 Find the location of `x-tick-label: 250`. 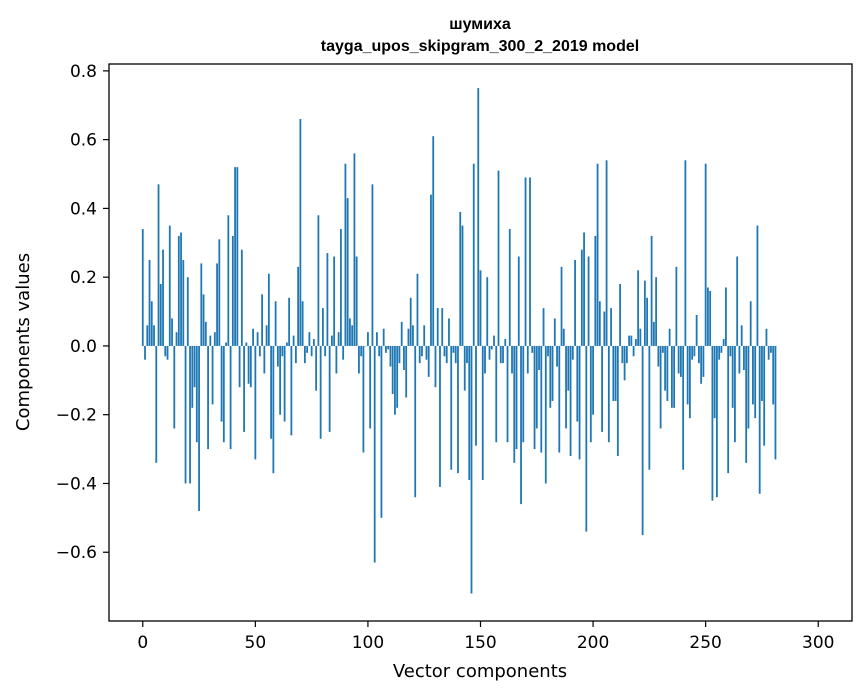

x-tick-label: 250 is located at coordinates (705, 643).